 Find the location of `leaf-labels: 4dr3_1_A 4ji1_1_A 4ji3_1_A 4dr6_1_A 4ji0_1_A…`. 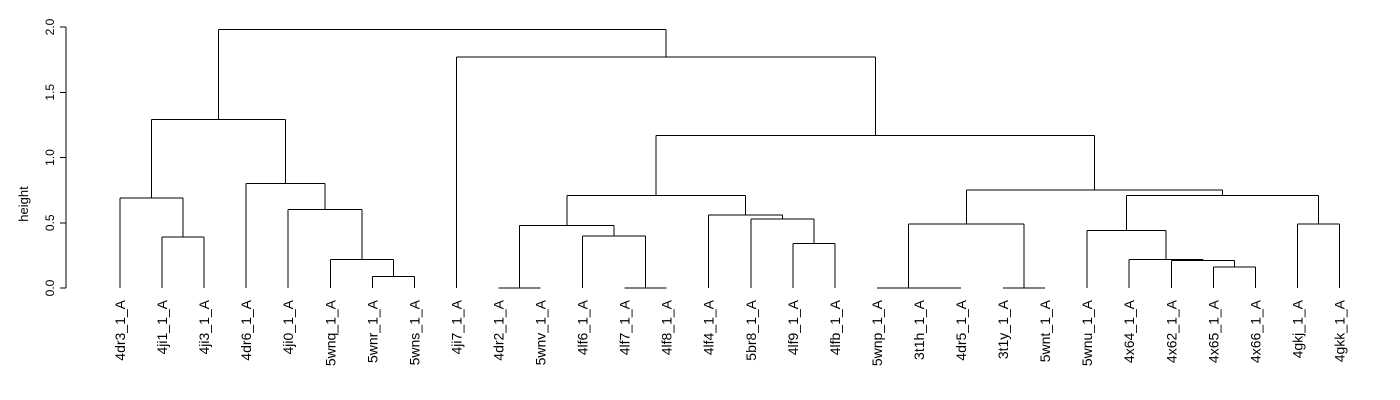

leaf-labels: 4dr3_1_A 4ji1_1_A 4ji3_1_A 4dr6_1_A 4ji0_1_A… is located at coordinates (729, 332).